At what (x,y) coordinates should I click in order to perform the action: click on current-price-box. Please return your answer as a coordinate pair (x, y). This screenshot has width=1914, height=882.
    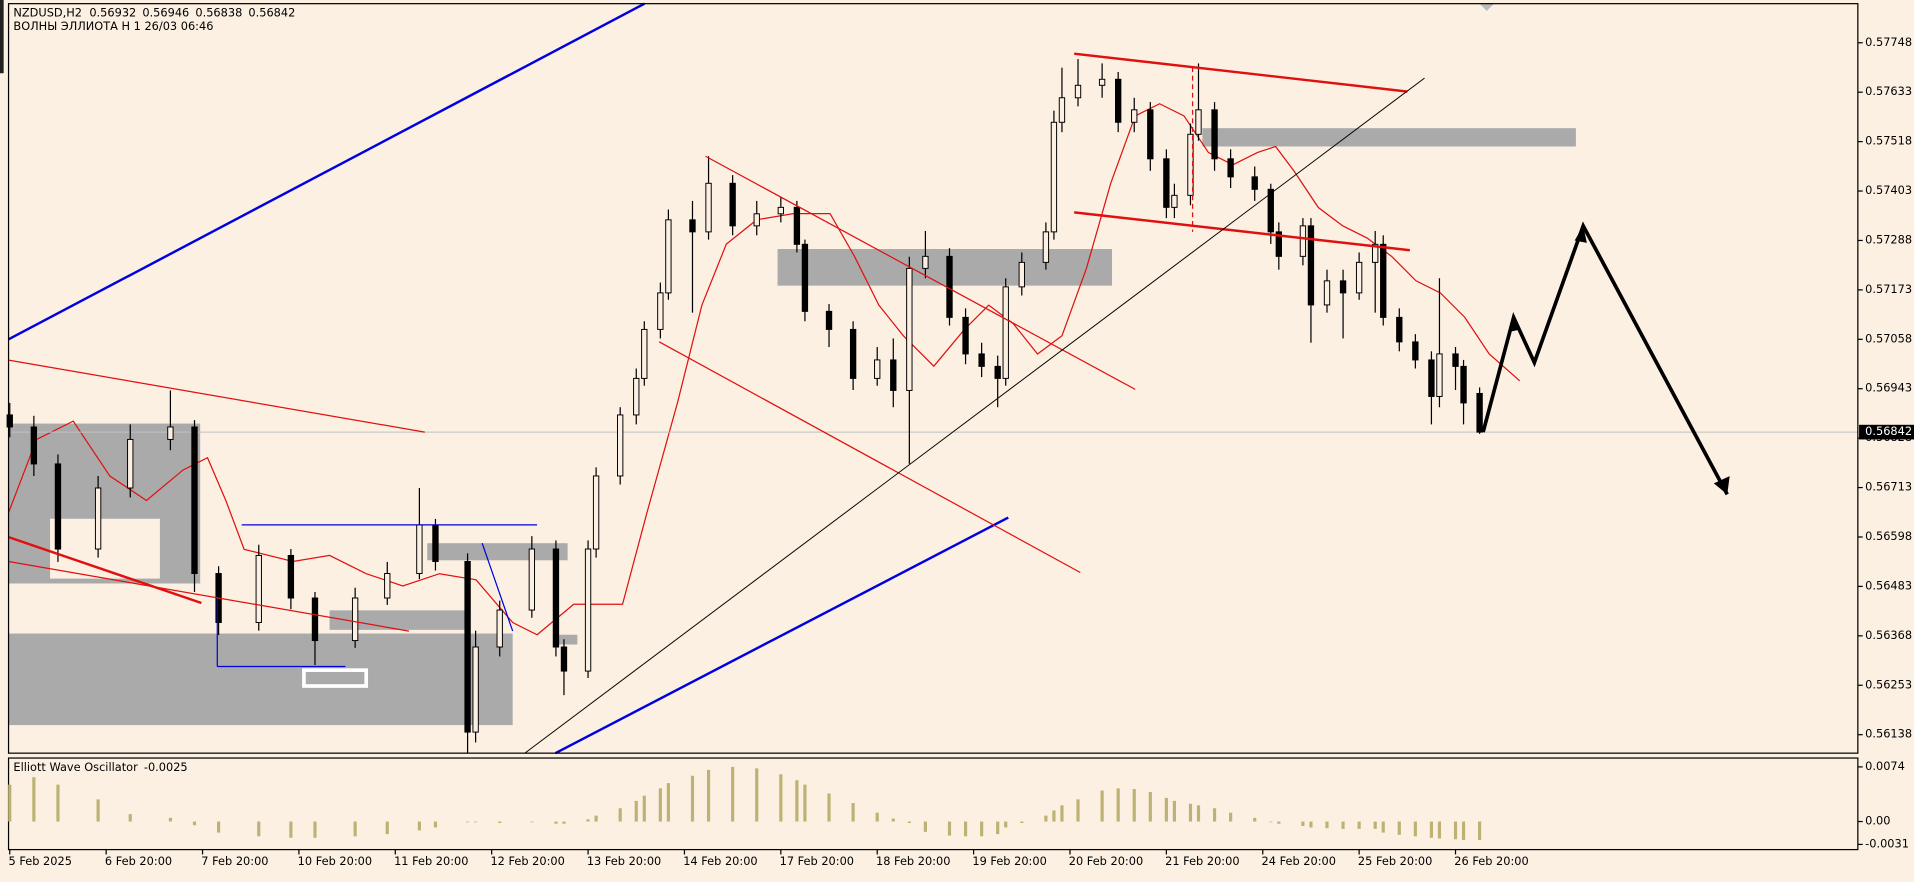
    Looking at the image, I should click on (1886, 432).